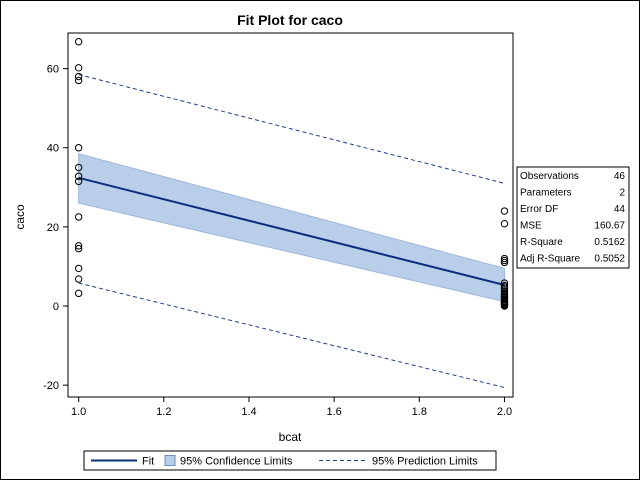 This screenshot has height=480, width=640. Describe the element at coordinates (550, 259) in the screenshot. I see `stat-label: Adj R-Square` at that location.